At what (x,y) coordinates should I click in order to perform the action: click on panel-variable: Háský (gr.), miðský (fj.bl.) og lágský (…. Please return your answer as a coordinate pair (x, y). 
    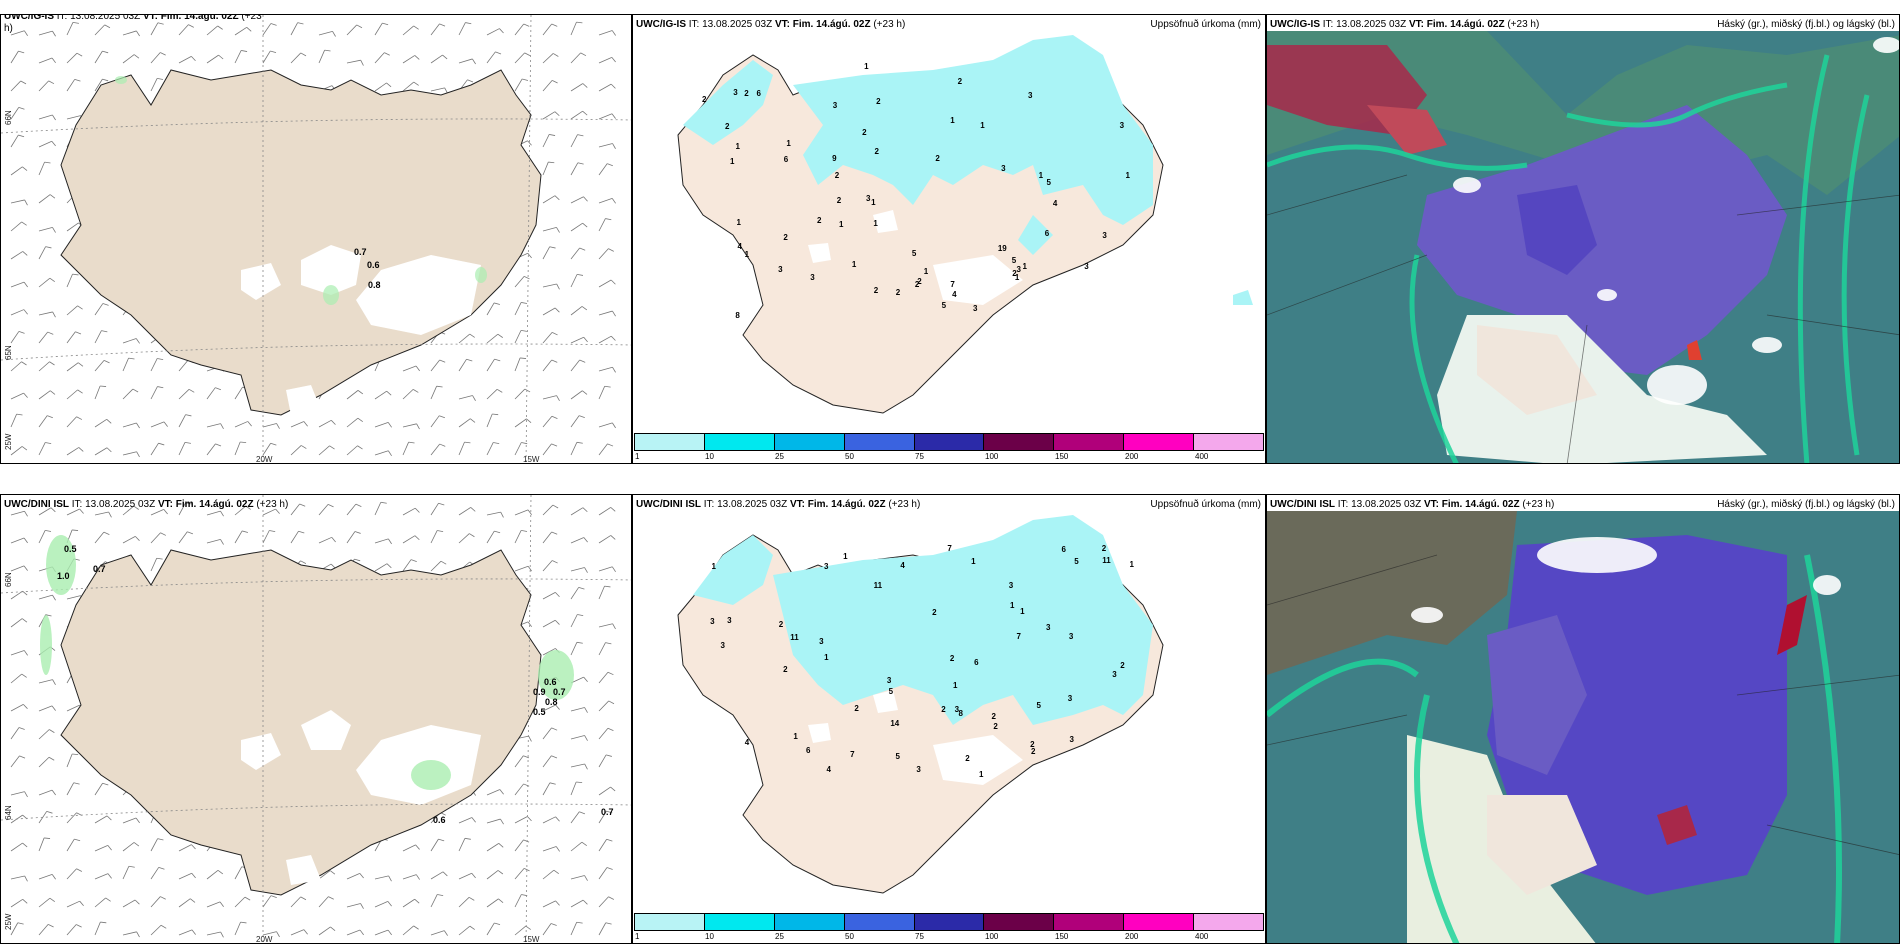
    Looking at the image, I should click on (1806, 24).